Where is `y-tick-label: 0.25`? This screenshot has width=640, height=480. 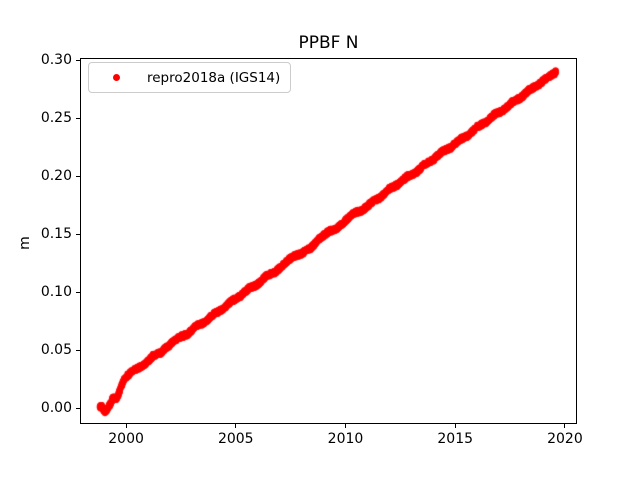
y-tick-label: 0.25 is located at coordinates (56, 118).